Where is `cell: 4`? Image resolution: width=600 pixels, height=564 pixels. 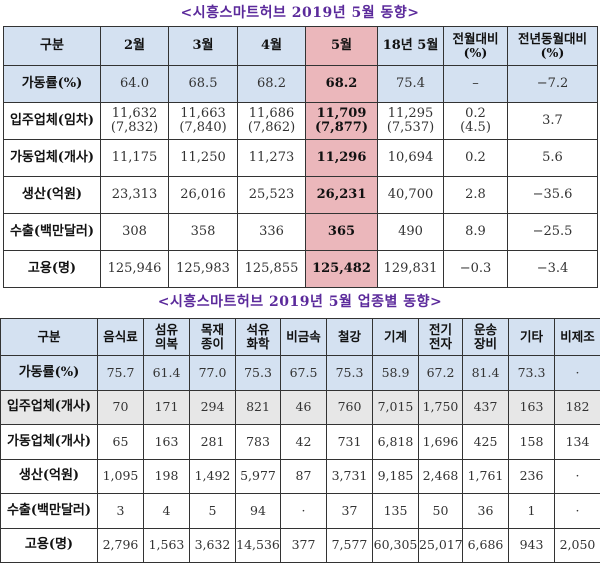 cell: 4 is located at coordinates (166, 511).